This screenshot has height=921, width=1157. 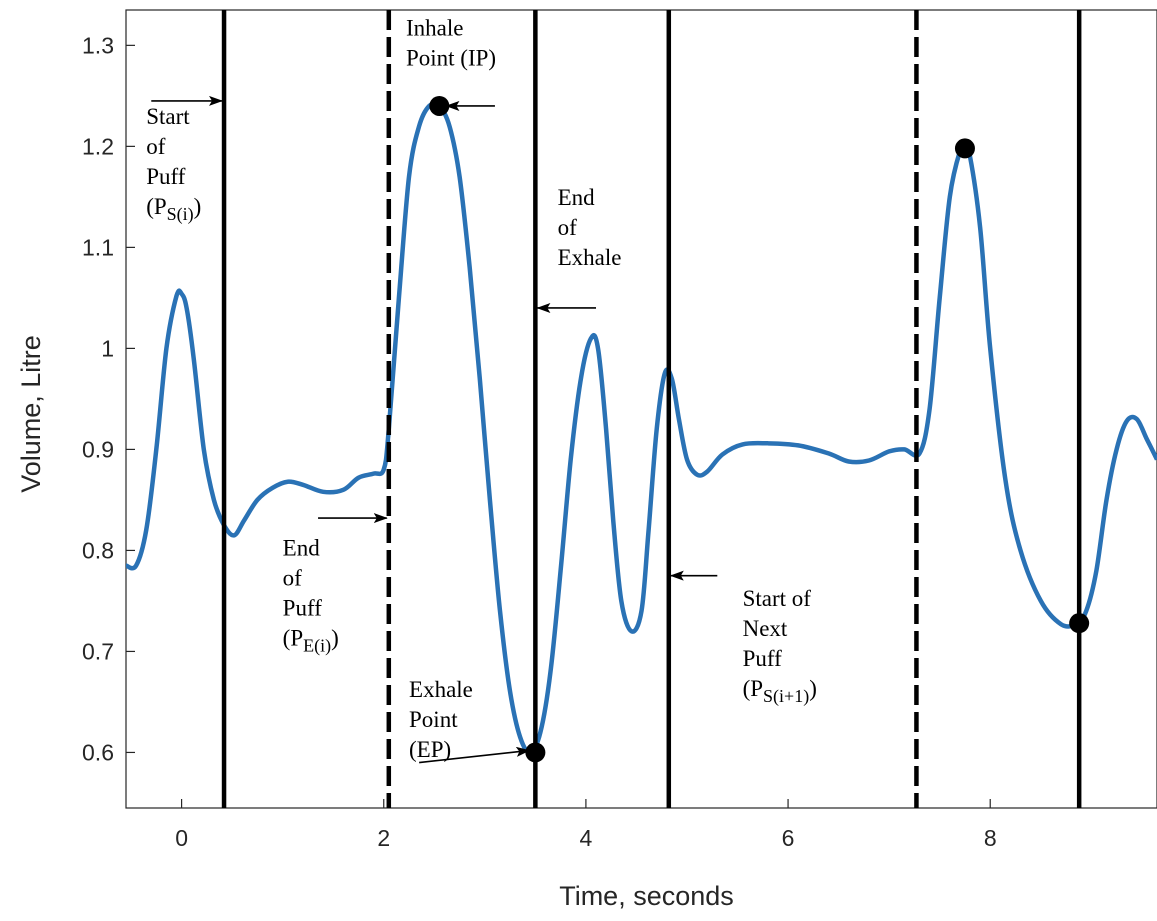 I want to click on annotation-3: End of Exhale, so click(x=590, y=227).